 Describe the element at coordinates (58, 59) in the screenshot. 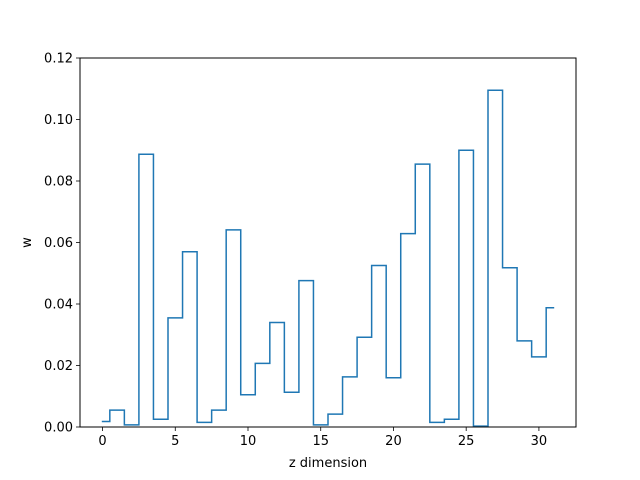

I see `y-tick-label: 0.12` at that location.